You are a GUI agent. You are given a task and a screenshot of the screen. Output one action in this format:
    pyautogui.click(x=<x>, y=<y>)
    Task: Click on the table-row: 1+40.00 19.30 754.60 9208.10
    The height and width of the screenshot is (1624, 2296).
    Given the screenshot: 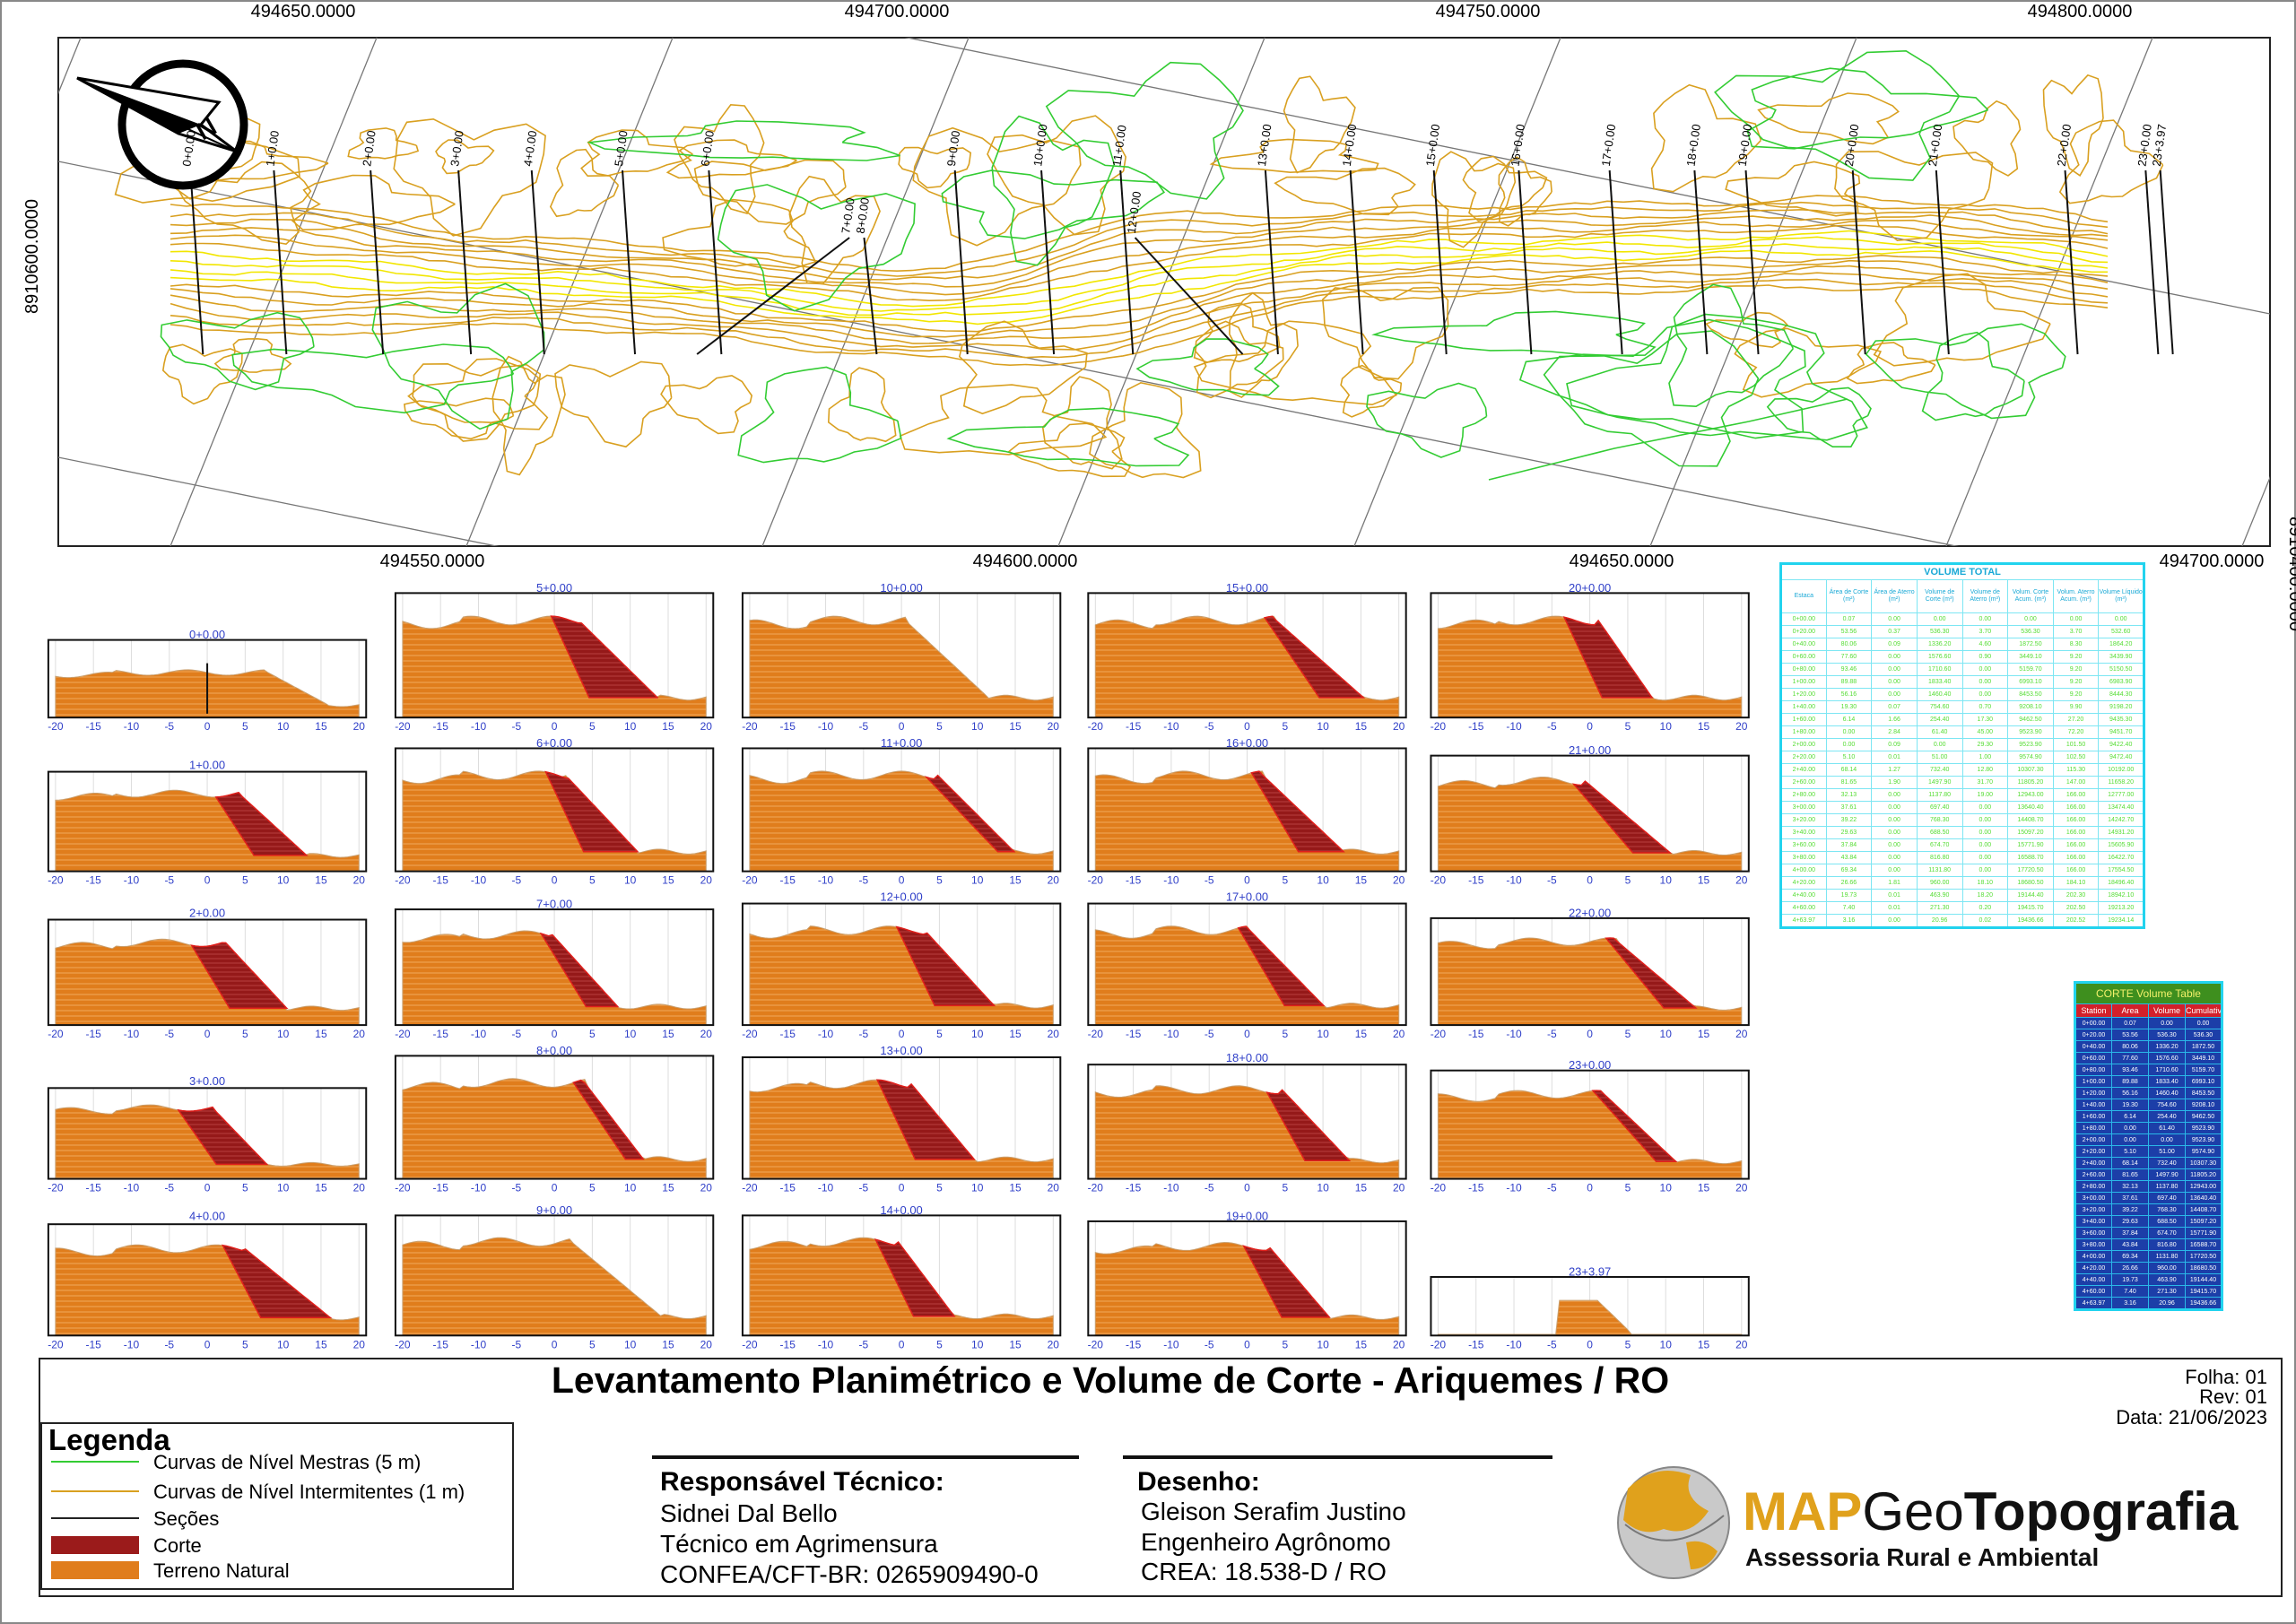 What is the action you would take?
    pyautogui.click(x=2148, y=1105)
    